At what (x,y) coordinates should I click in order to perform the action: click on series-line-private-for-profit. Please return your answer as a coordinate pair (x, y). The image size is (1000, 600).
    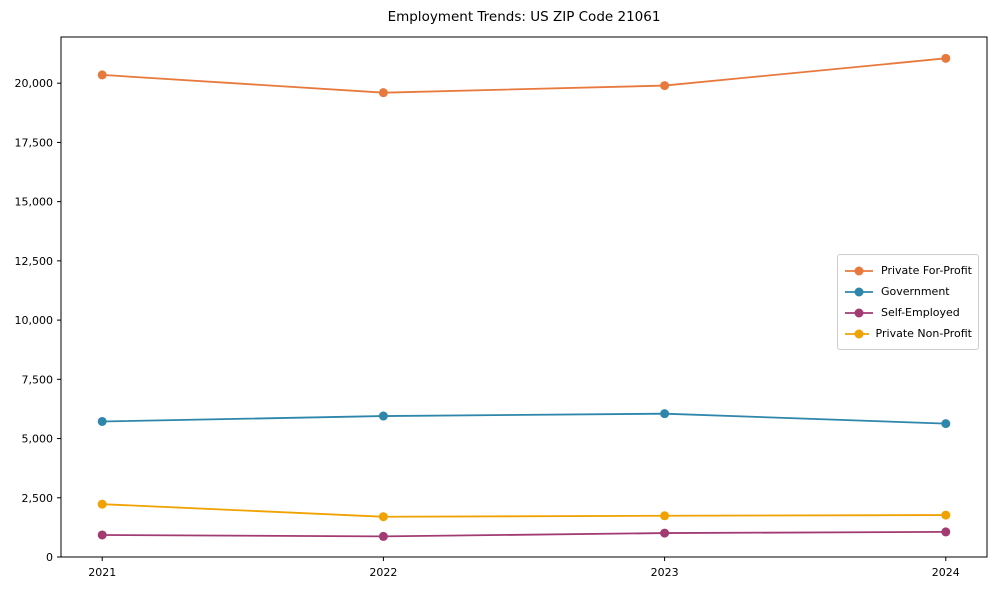
    Looking at the image, I should click on (524, 75).